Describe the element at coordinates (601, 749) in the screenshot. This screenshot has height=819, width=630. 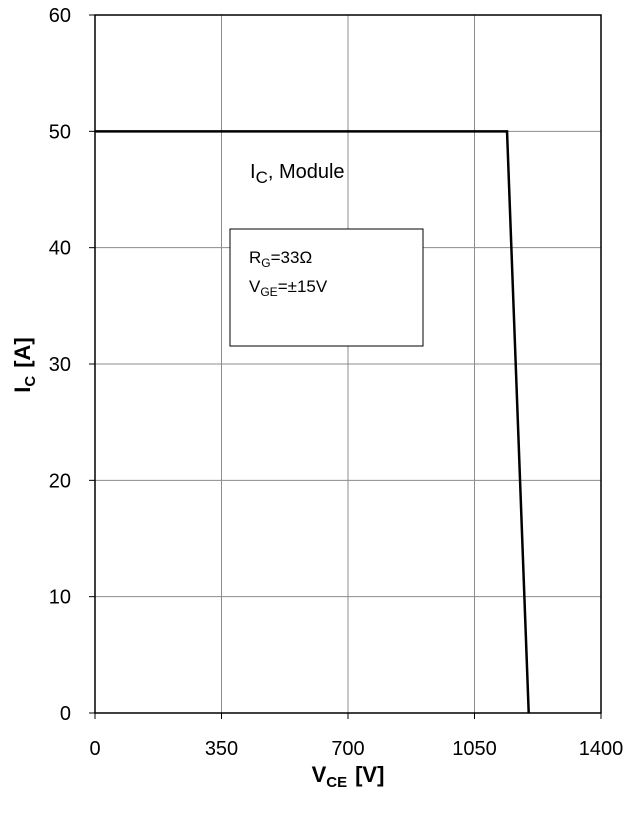
I see `x-tick-label: 1400` at that location.